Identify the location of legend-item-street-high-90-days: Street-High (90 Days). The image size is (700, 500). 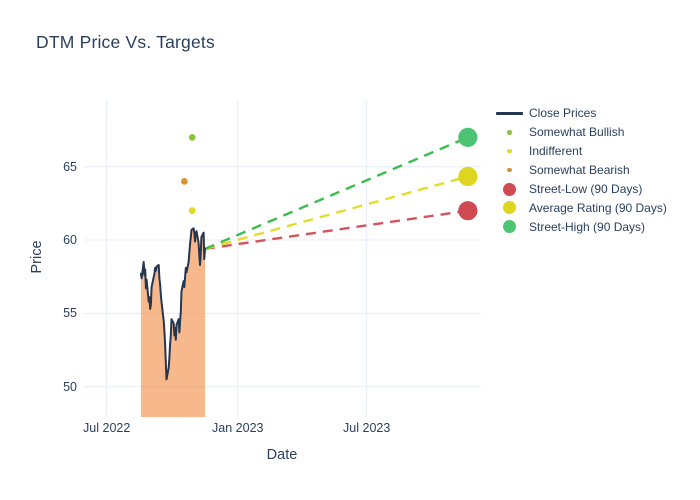
(578, 226).